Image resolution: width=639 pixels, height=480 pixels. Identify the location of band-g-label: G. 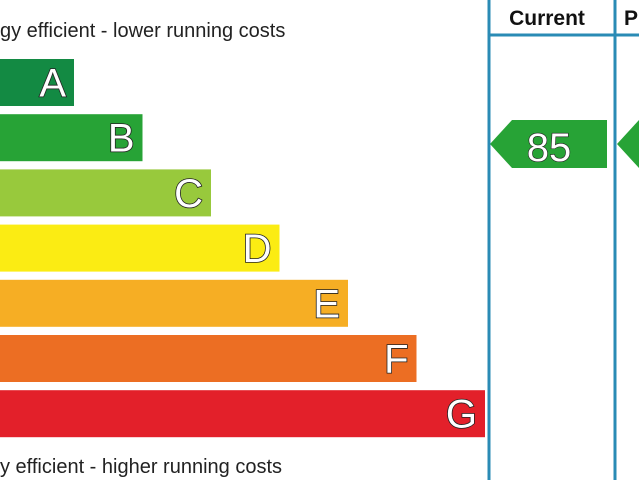
(461, 415).